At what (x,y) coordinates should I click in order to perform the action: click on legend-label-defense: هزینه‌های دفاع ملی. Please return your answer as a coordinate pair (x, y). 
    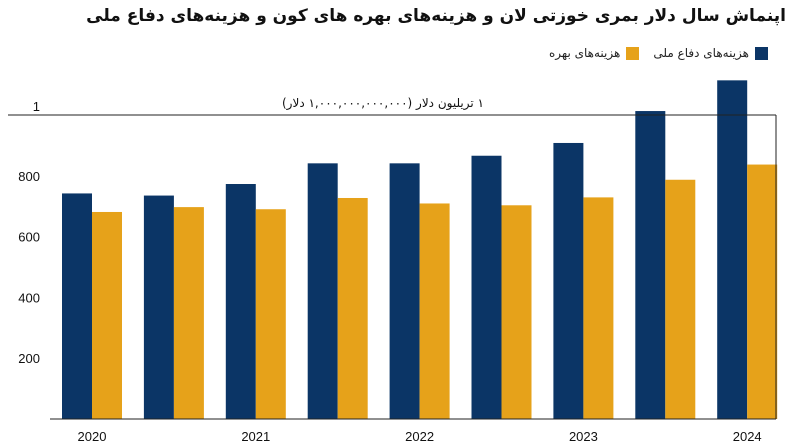
    Looking at the image, I should click on (701, 53).